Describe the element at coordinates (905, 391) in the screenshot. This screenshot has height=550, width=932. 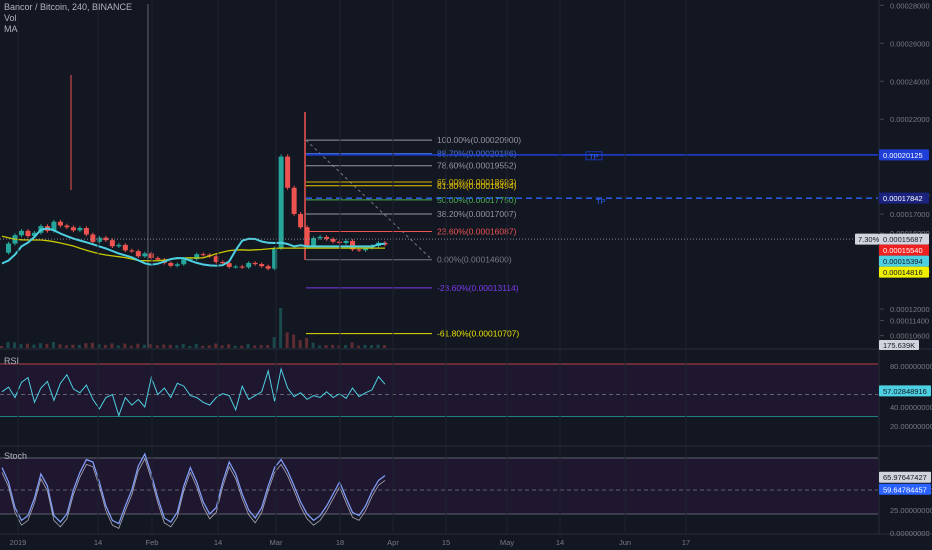
I see `rsi-value-tag-text: 57.02848916` at that location.